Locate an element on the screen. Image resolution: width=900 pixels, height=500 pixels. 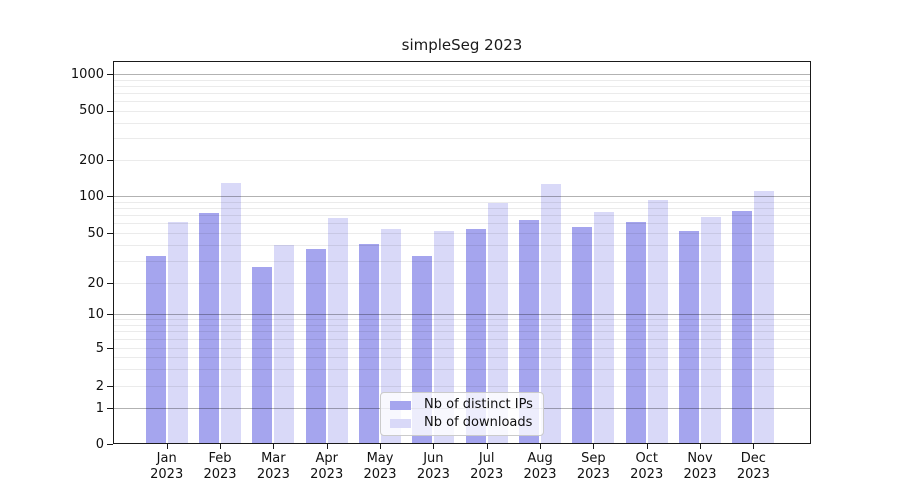
y-tick-label: 500 is located at coordinates (91, 110).